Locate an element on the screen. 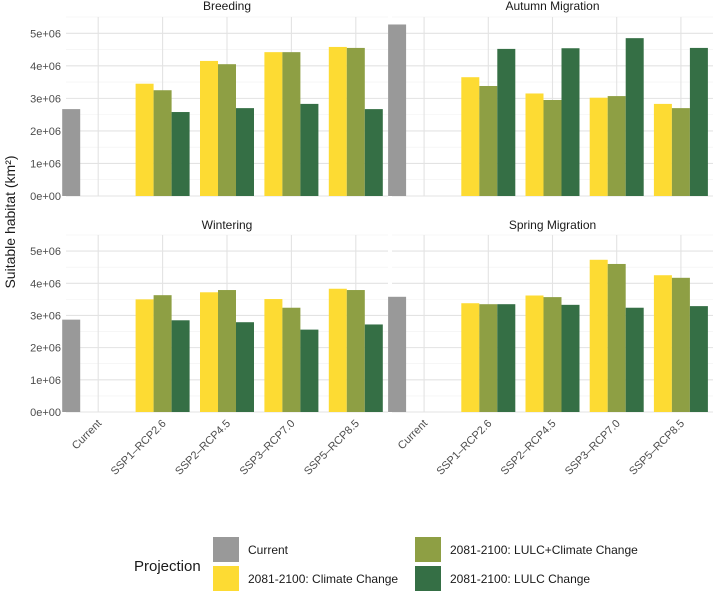 Image resolution: width=715 pixels, height=594 pixels. legend-label: 2081-2100: LULC+Climate Change is located at coordinates (544, 550).